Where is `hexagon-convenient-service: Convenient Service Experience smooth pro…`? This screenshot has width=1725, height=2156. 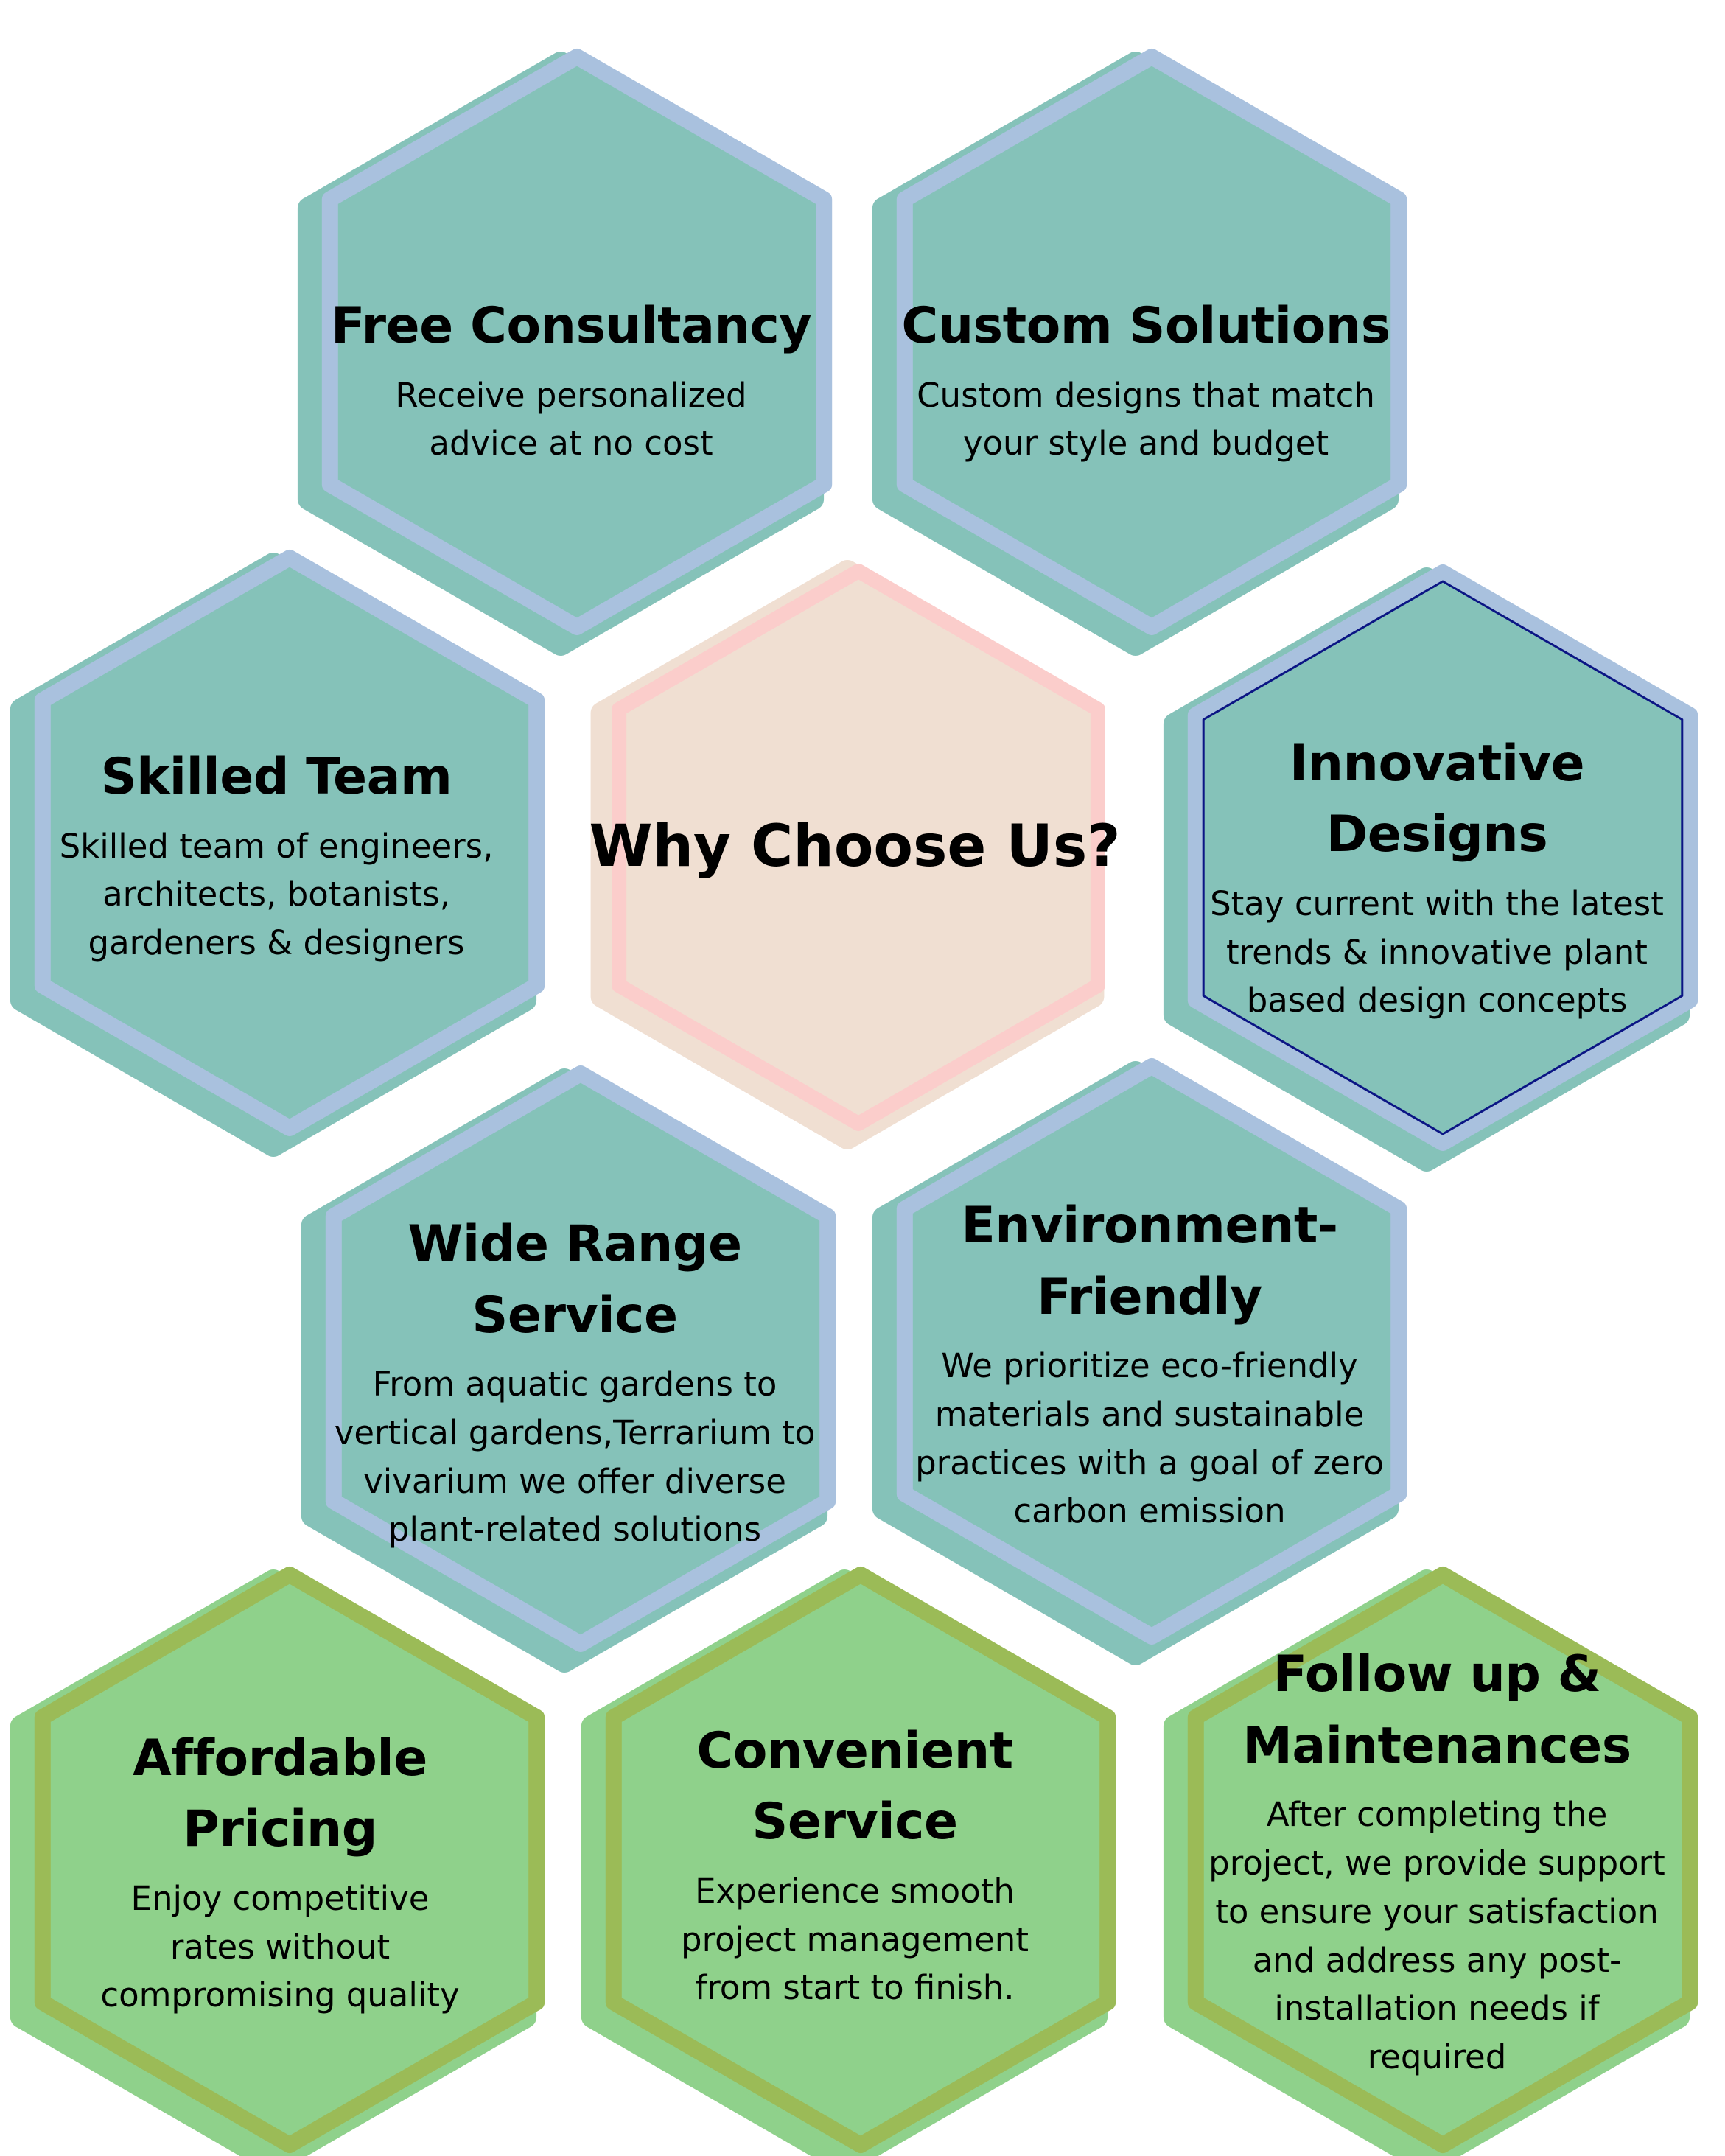
hexagon-convenient-service: Convenient Service Experience smooth pro… is located at coordinates (854, 1864).